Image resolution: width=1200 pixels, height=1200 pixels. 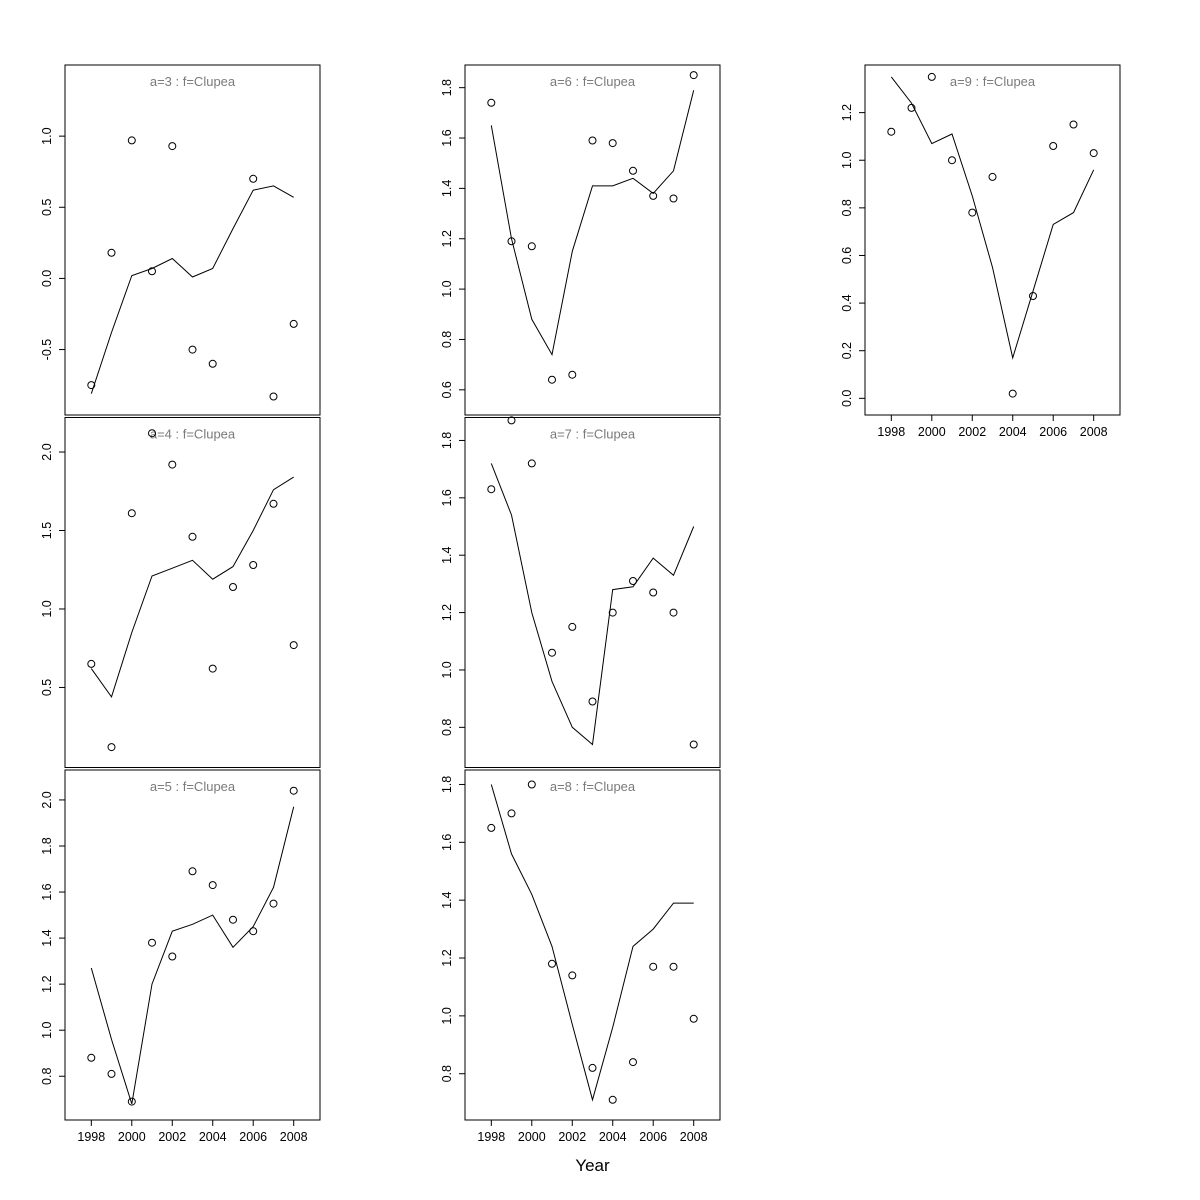 I want to click on x-axis-title: Year, so click(x=592, y=1165).